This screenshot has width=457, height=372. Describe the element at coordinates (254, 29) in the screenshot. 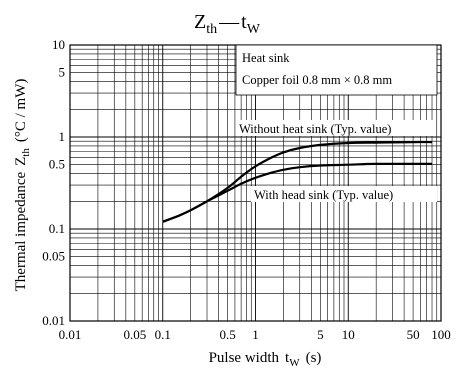

I see `title-var-sub: W` at that location.